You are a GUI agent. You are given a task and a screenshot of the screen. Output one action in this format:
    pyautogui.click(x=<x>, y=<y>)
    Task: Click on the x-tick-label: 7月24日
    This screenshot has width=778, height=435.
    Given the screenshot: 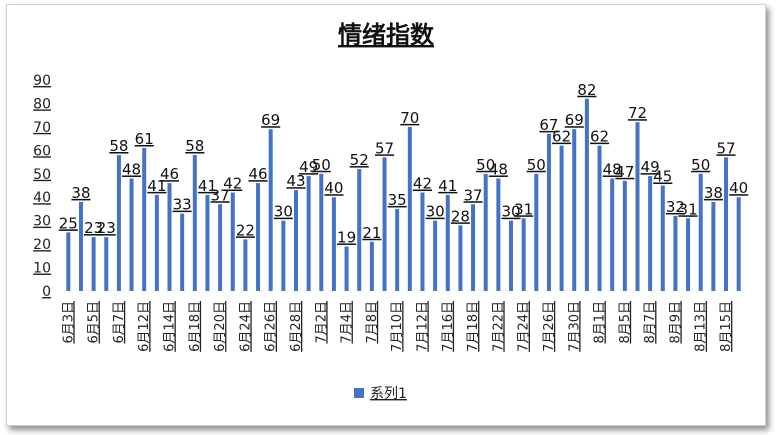 What is the action you would take?
    pyautogui.click(x=524, y=326)
    